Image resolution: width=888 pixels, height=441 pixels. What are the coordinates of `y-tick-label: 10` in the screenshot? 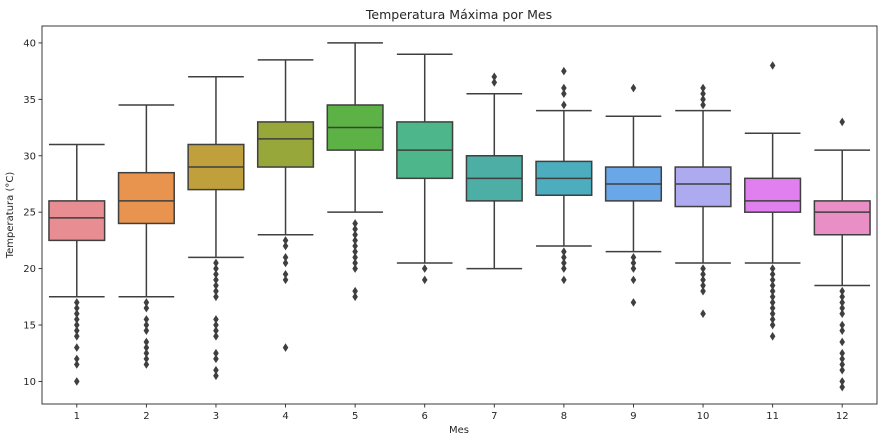 It's located at (29, 382).